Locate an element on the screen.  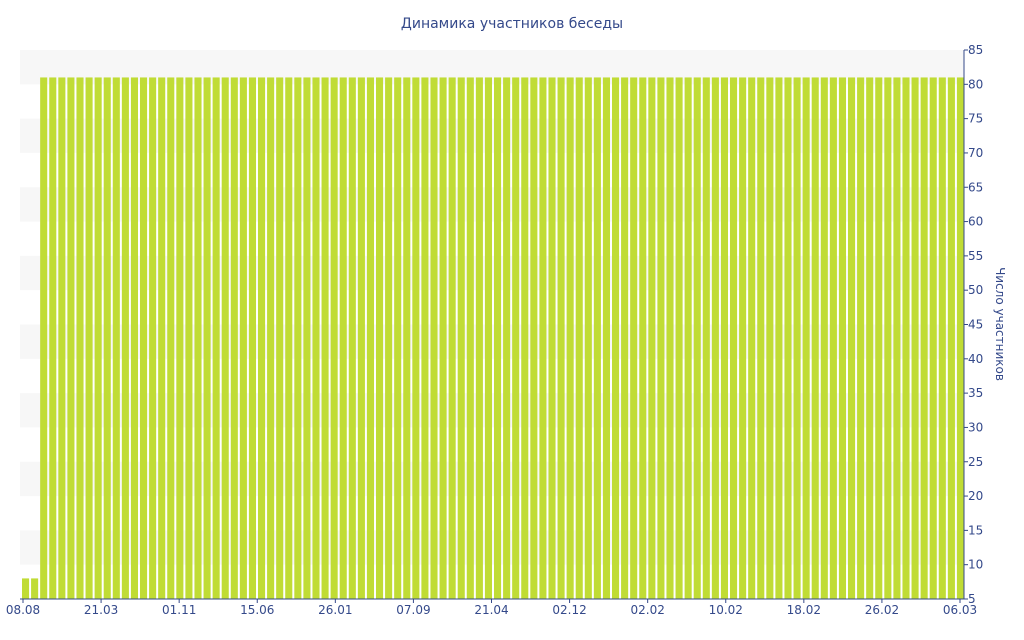
x-tick-label: 18.02 is located at coordinates (804, 610).